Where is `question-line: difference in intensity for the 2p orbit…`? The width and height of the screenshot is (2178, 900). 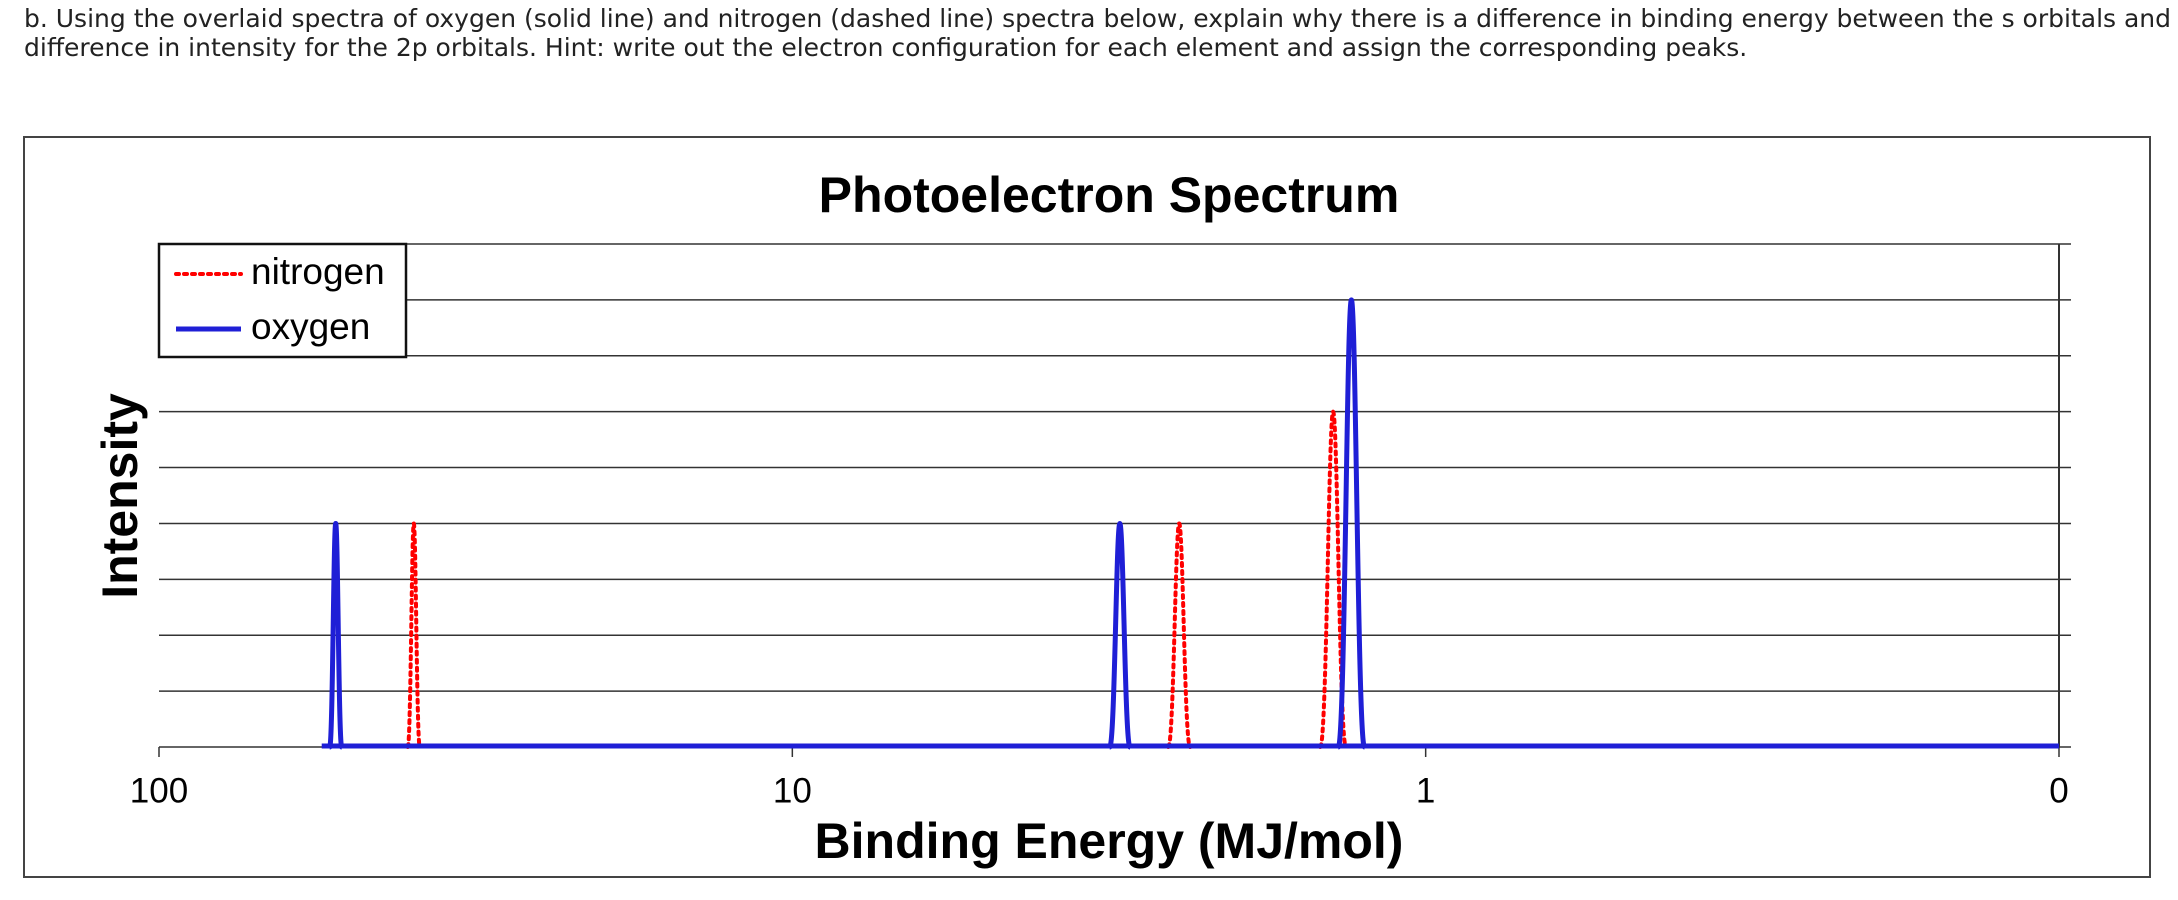 question-line: difference in intensity for the 2p orbit… is located at coordinates (886, 47).